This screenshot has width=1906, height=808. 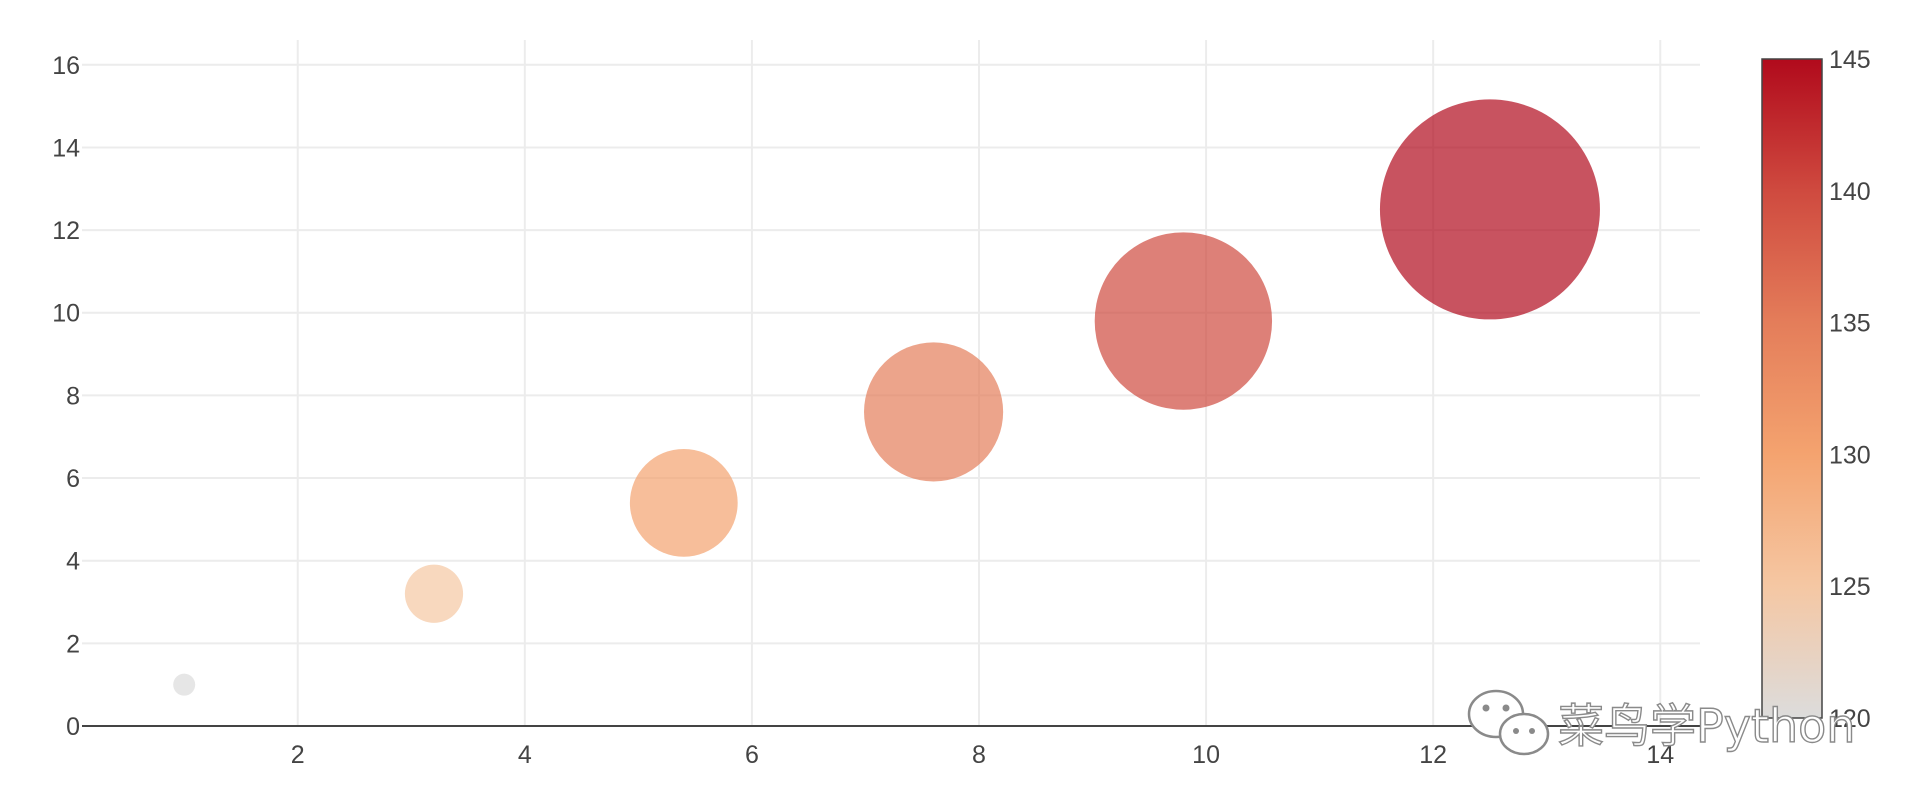 I want to click on colorbar-tick-label: 135, so click(x=1850, y=324).